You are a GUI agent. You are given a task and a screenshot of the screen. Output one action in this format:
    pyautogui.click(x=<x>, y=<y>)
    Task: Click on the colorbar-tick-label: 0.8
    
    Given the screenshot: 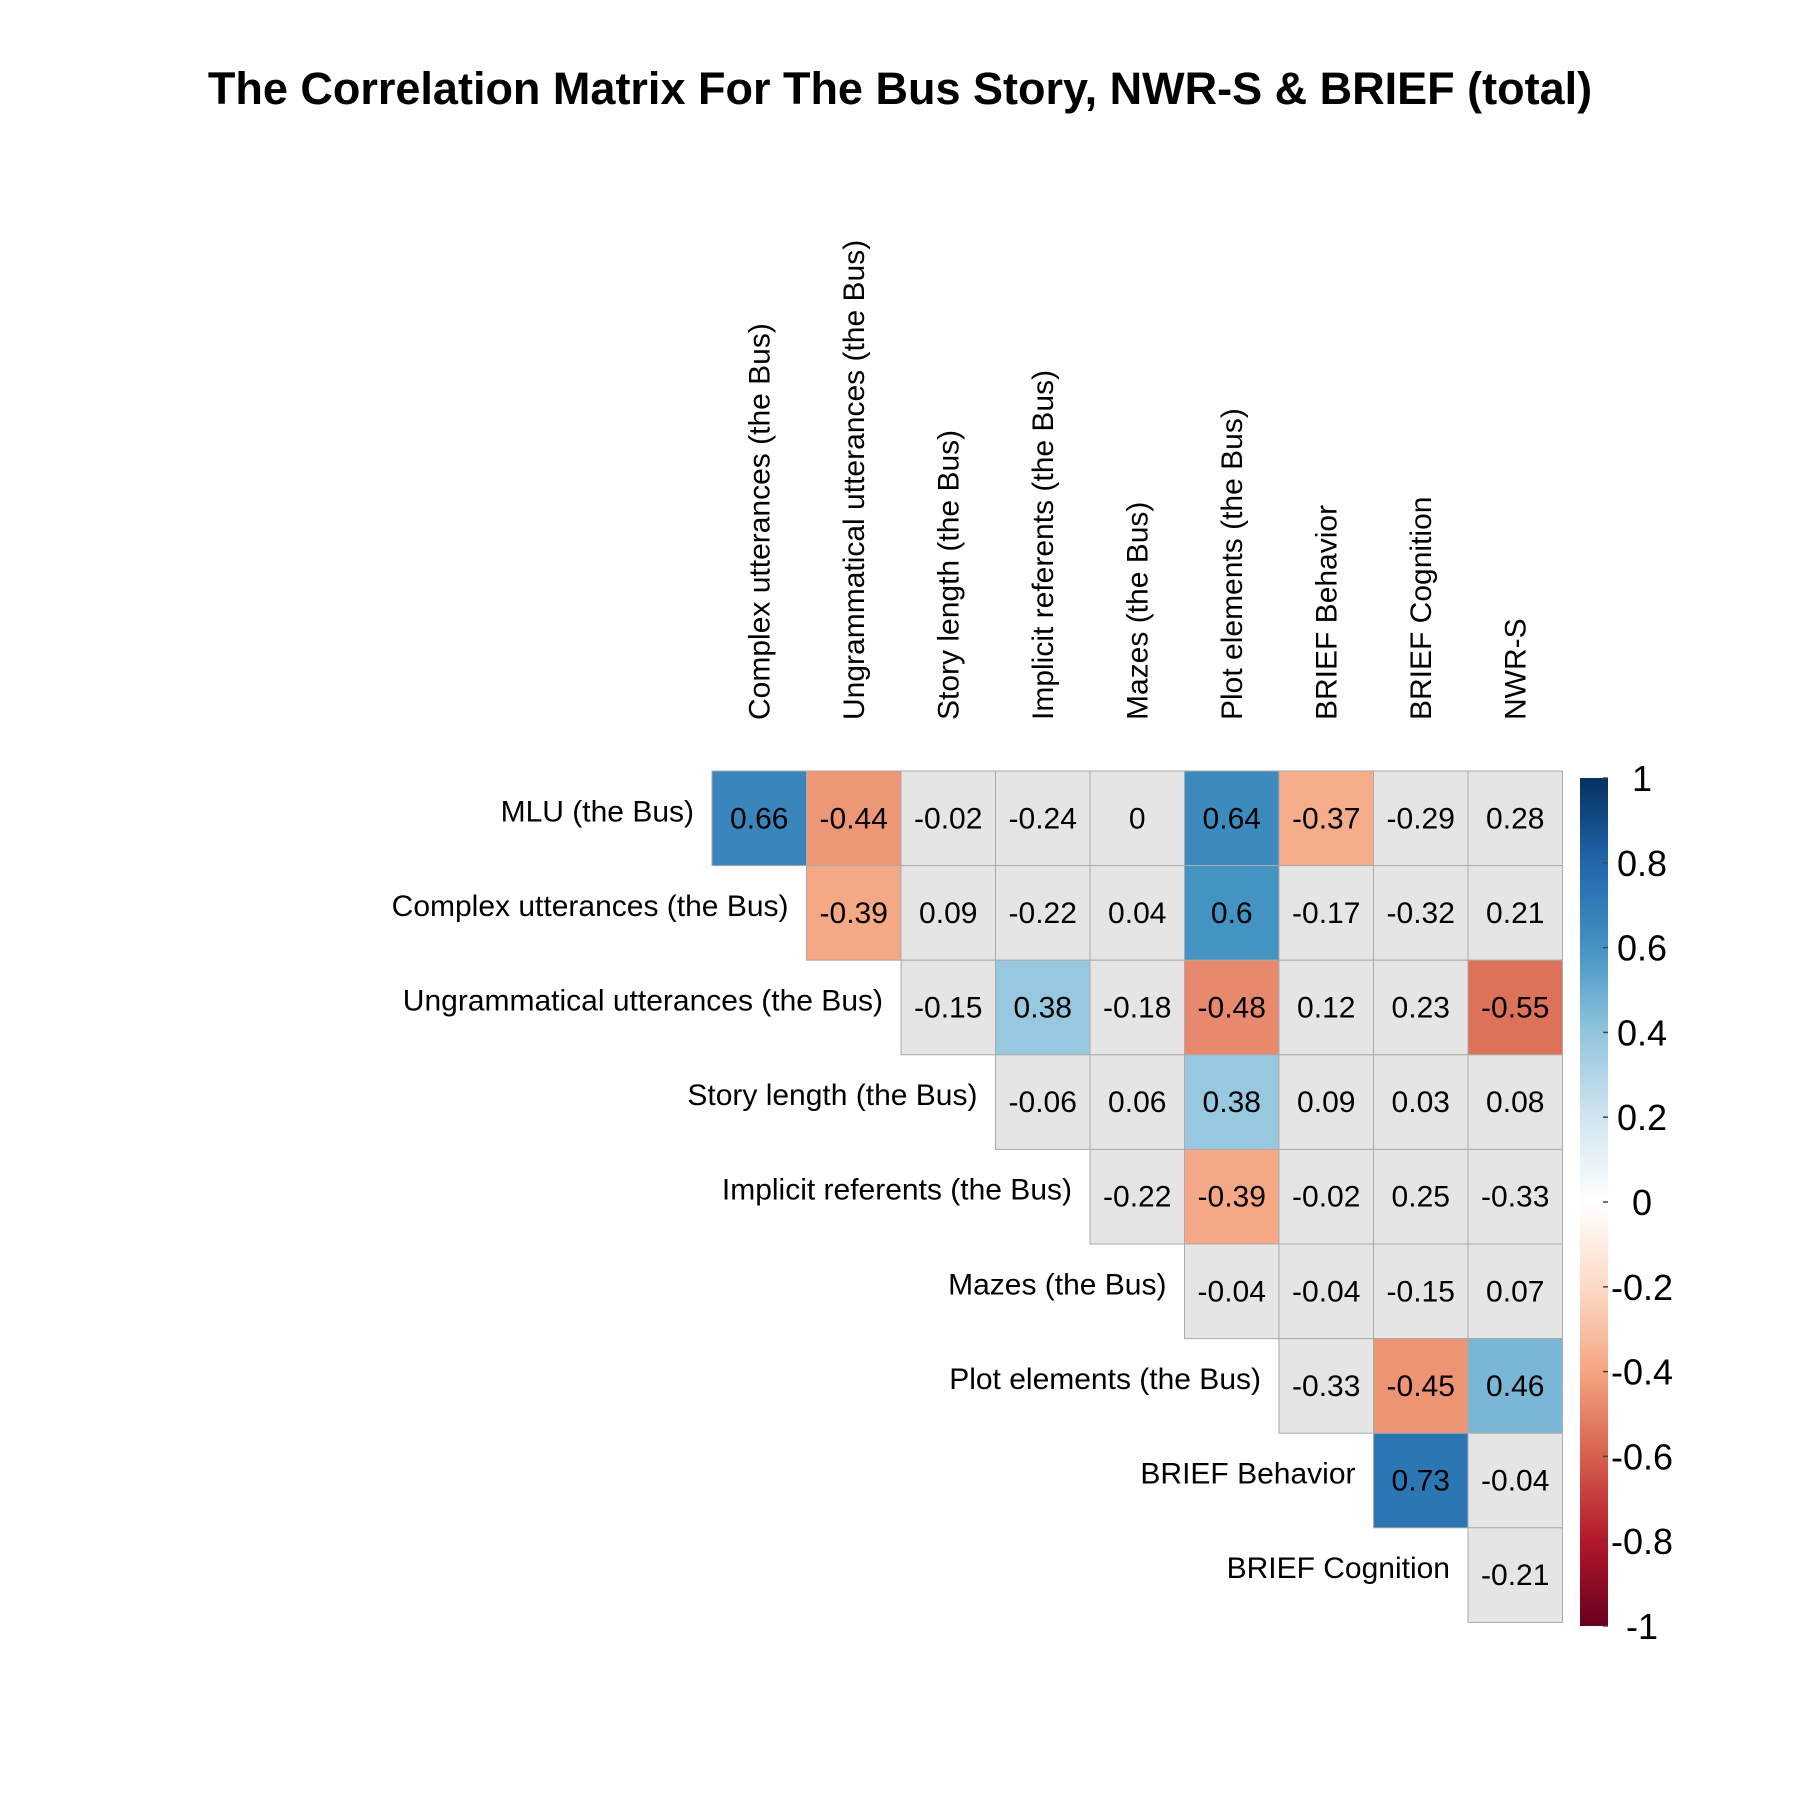 What is the action you would take?
    pyautogui.click(x=1642, y=863)
    